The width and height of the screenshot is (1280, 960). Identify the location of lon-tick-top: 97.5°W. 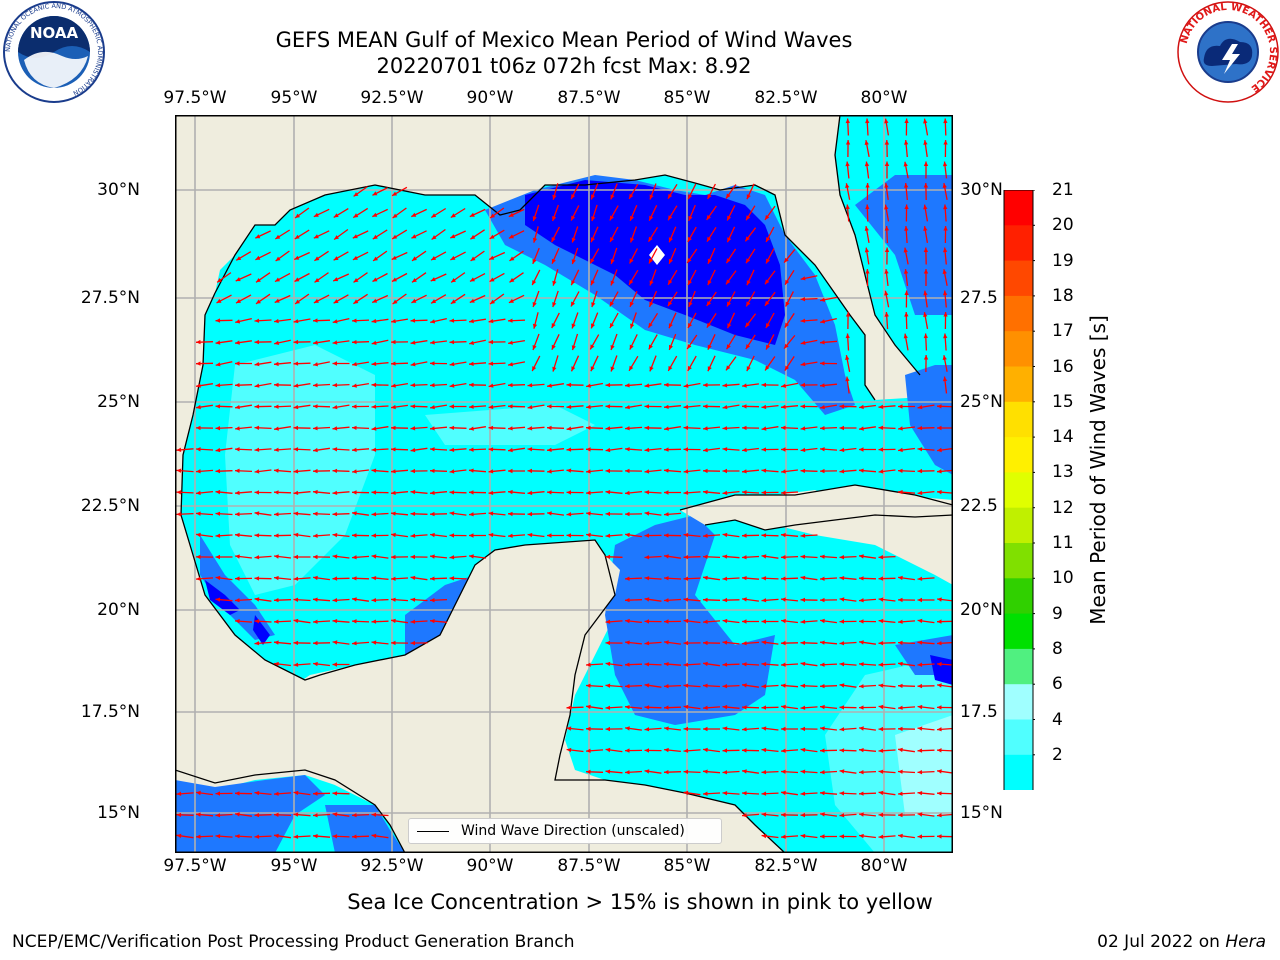
(195, 98).